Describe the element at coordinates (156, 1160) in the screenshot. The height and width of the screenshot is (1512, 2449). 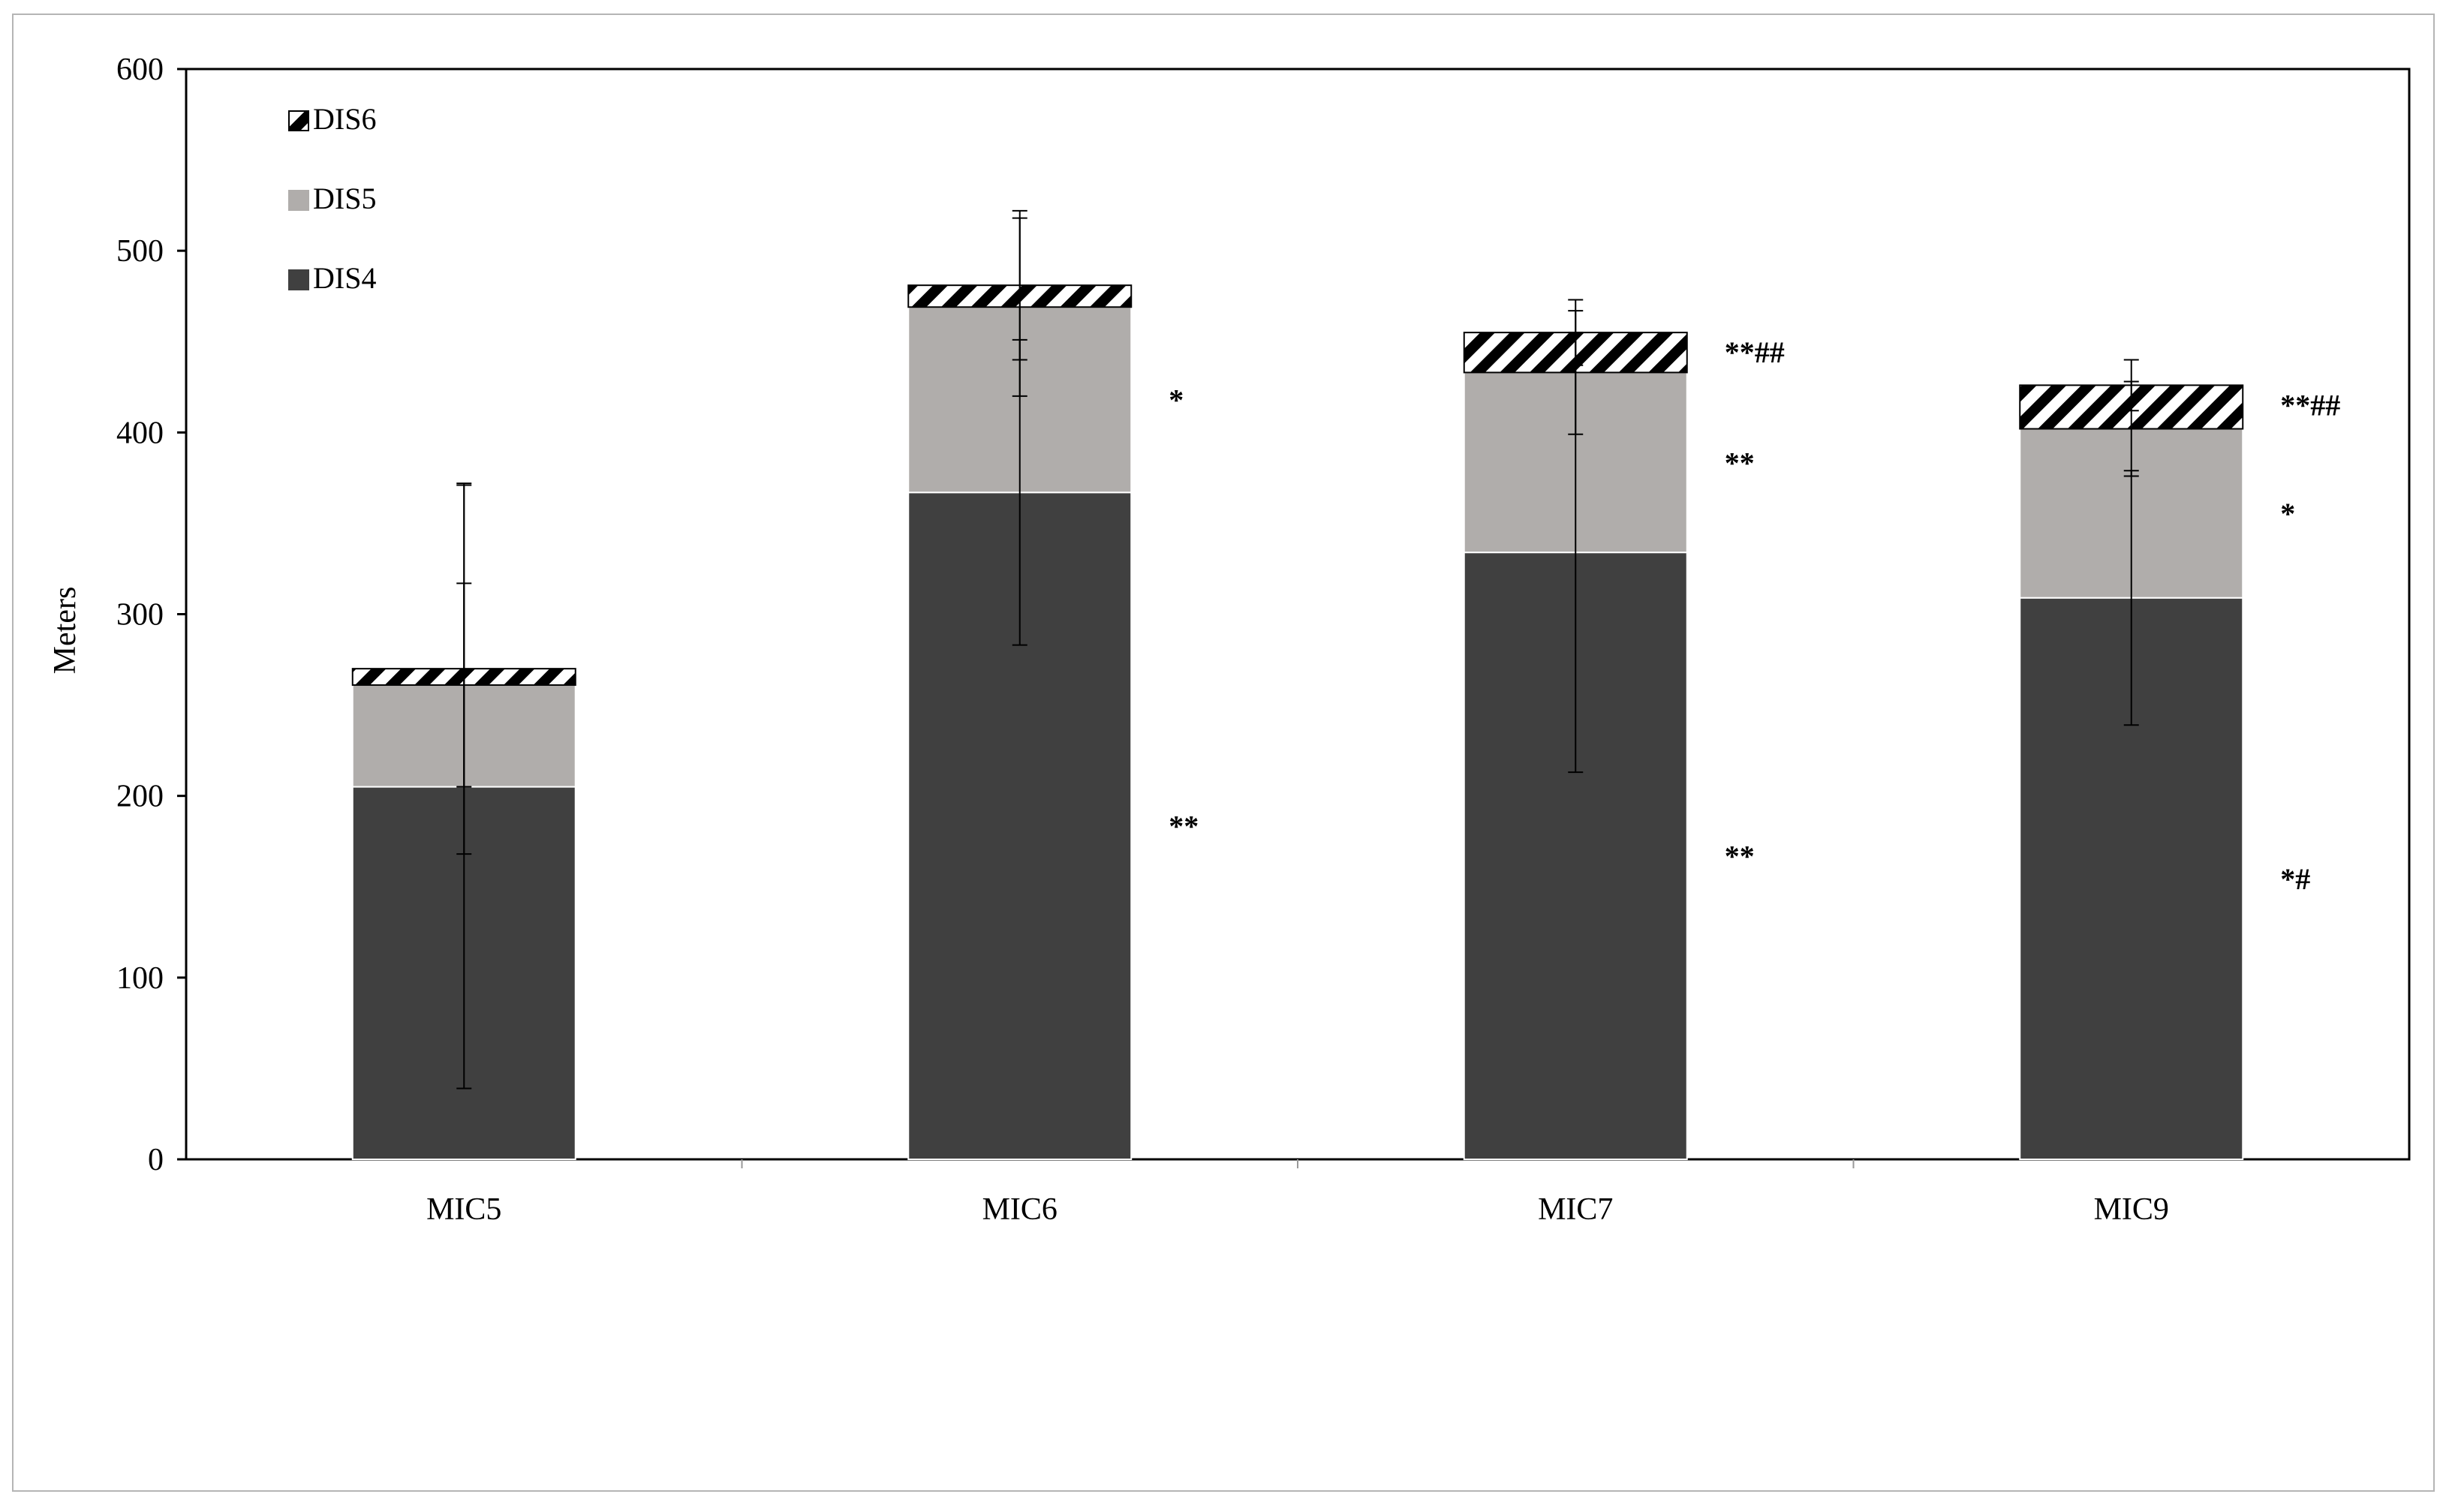
I see `y-tick-label: 0` at that location.